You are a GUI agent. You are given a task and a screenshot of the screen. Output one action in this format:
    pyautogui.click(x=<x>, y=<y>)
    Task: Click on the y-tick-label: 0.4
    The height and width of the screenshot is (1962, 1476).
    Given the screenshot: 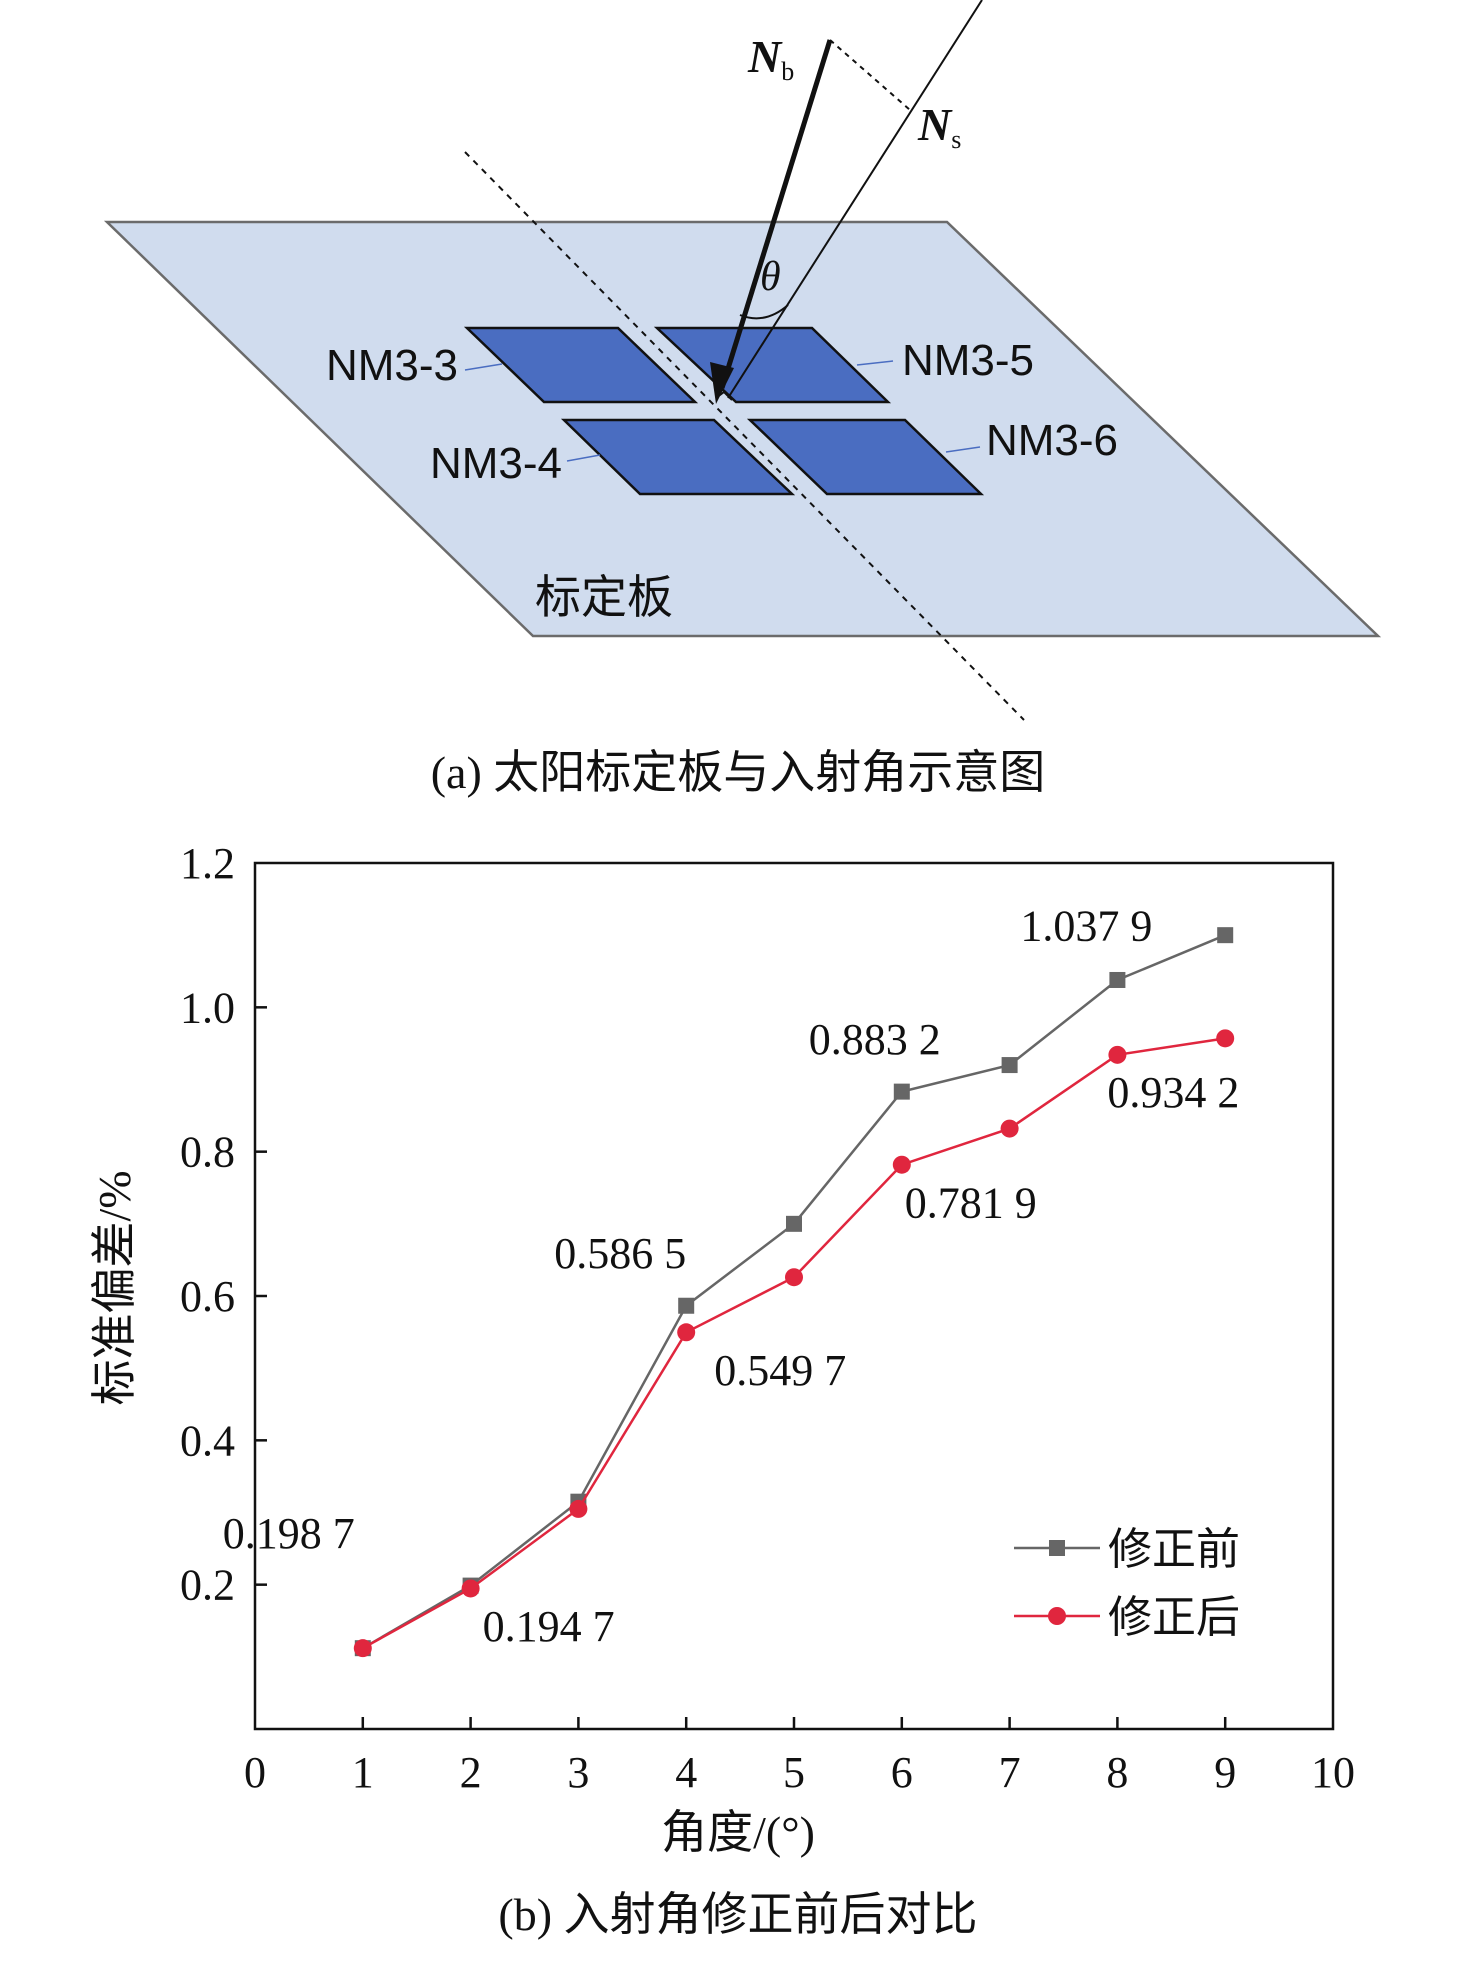 What is the action you would take?
    pyautogui.click(x=207, y=1440)
    